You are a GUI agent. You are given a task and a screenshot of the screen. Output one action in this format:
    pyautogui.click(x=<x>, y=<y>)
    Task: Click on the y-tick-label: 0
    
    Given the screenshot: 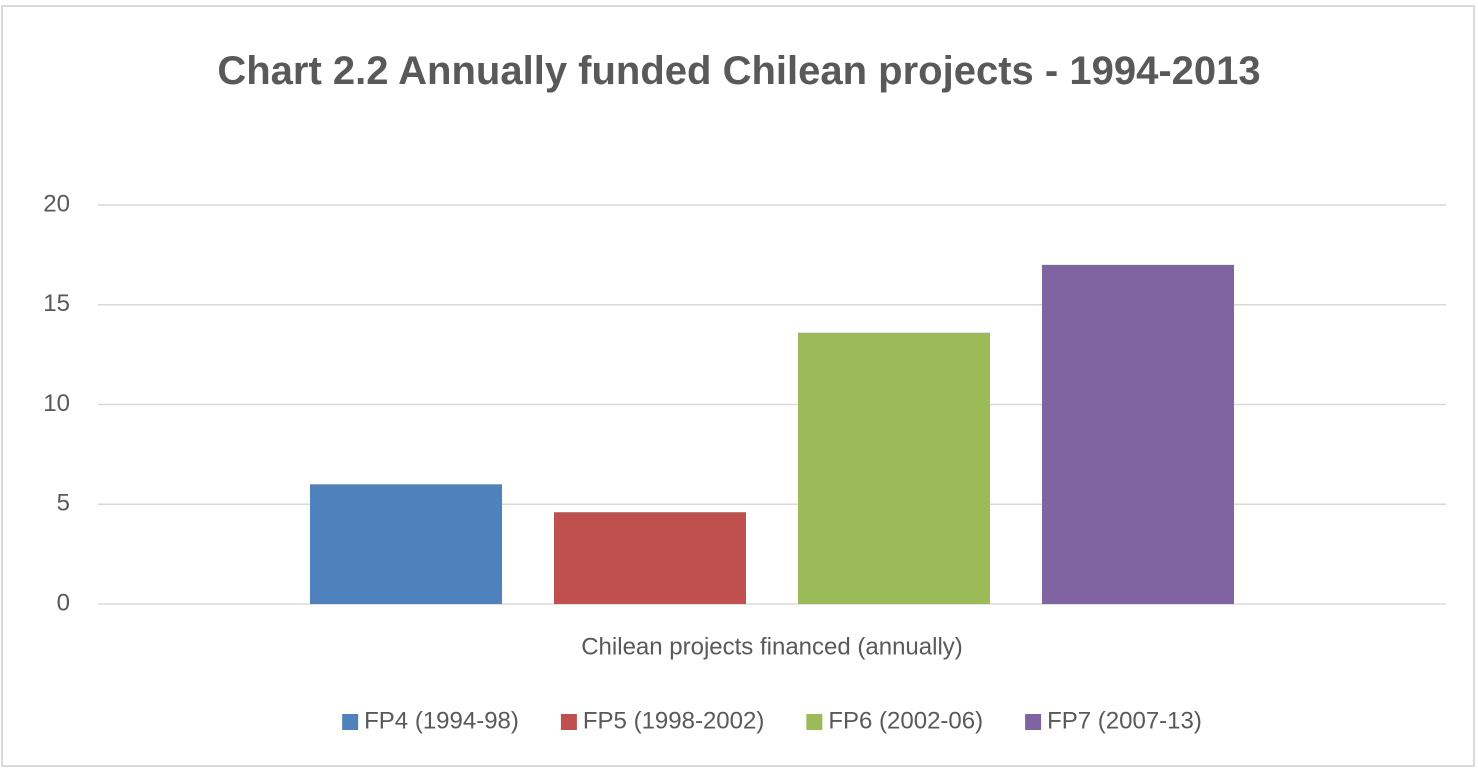 What is the action you would take?
    pyautogui.click(x=63, y=602)
    